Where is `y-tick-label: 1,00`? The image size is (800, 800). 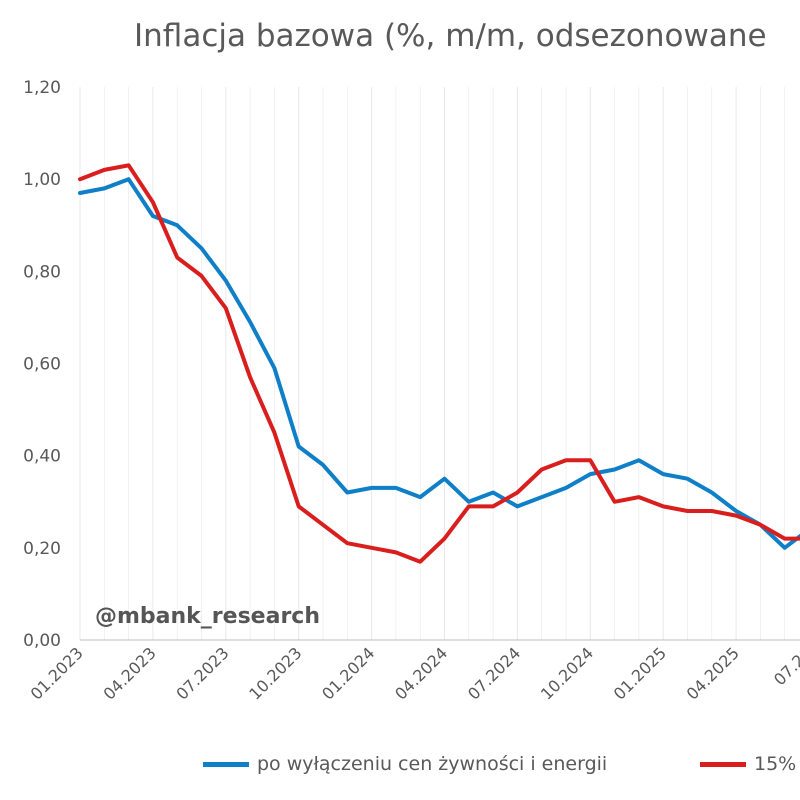
y-tick-label: 1,00 is located at coordinates (42, 180).